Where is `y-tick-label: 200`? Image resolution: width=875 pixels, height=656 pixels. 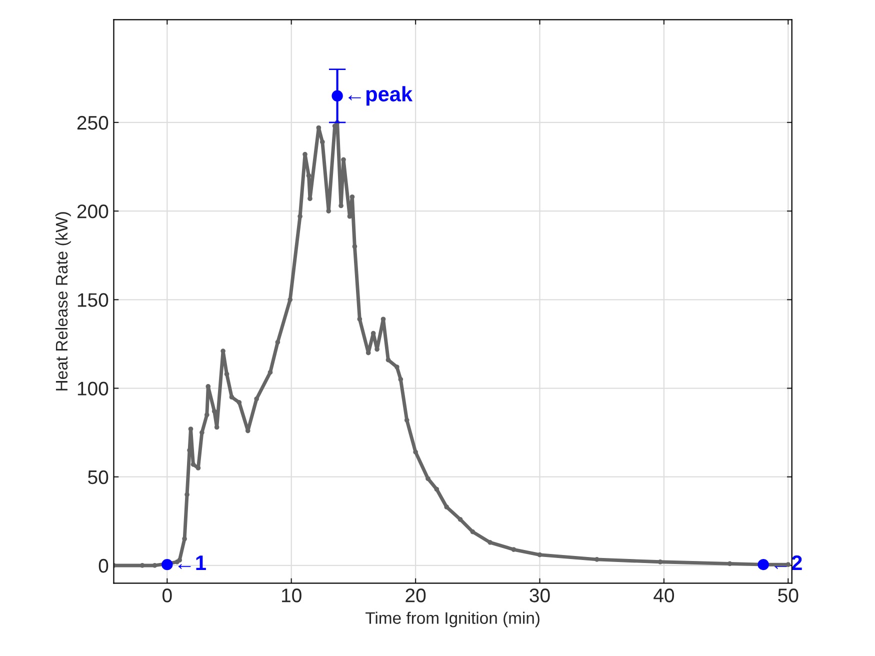
y-tick-label: 200 is located at coordinates (92, 211).